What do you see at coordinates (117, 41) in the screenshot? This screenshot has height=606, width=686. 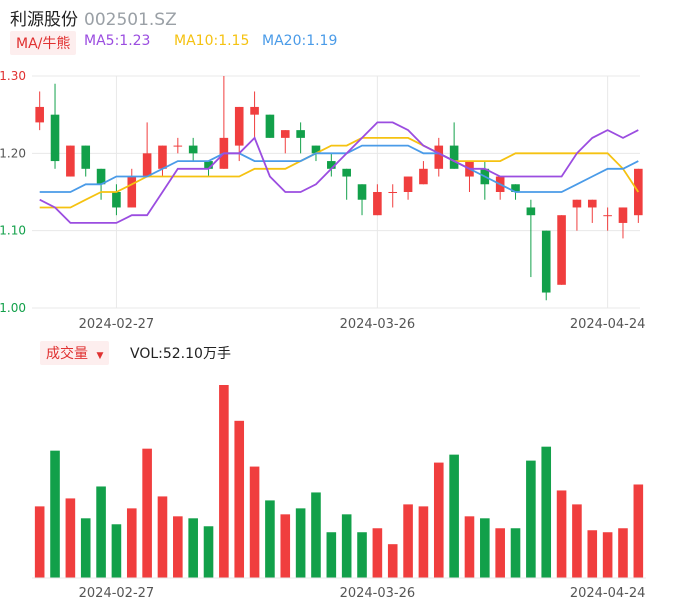 I see `ma5-legend: MA5:1.23` at bounding box center [117, 41].